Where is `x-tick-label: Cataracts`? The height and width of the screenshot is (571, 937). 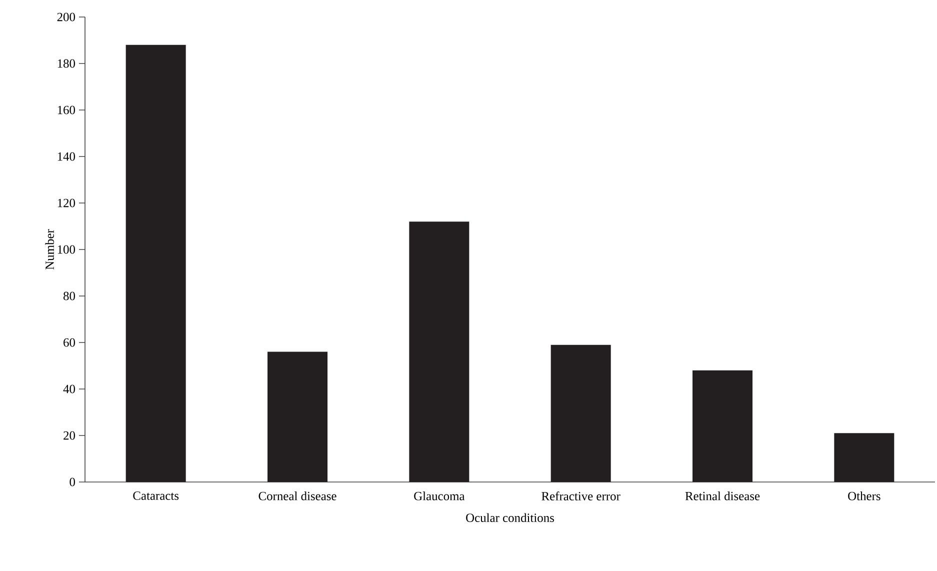
x-tick-label: Cataracts is located at coordinates (156, 496).